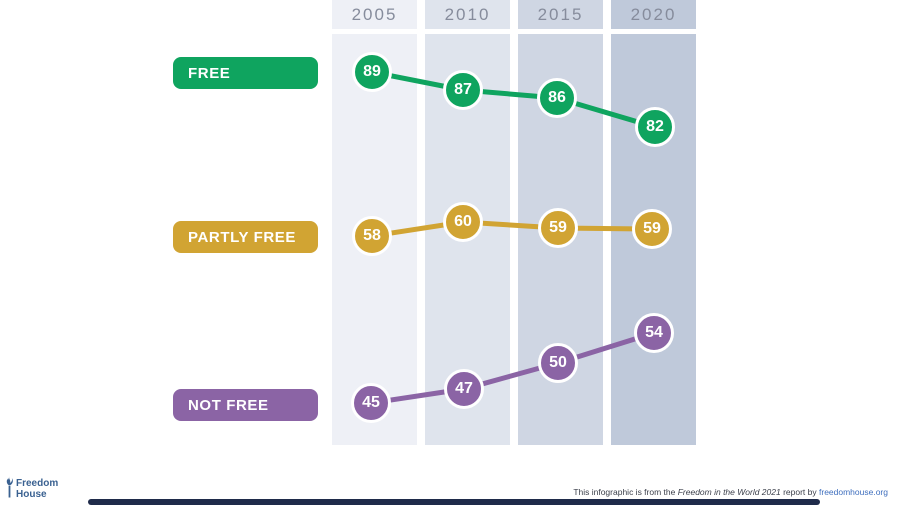 This screenshot has width=900, height=505. What do you see at coordinates (374, 14) in the screenshot?
I see `year-header-2005: 2005` at bounding box center [374, 14].